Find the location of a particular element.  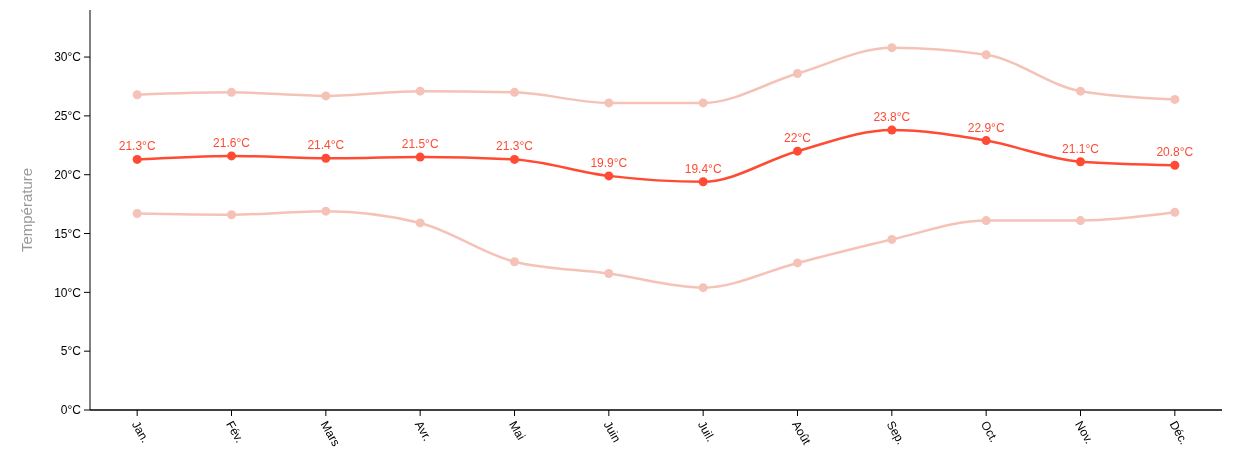

y-axis-title: Température is located at coordinates (26, 210).